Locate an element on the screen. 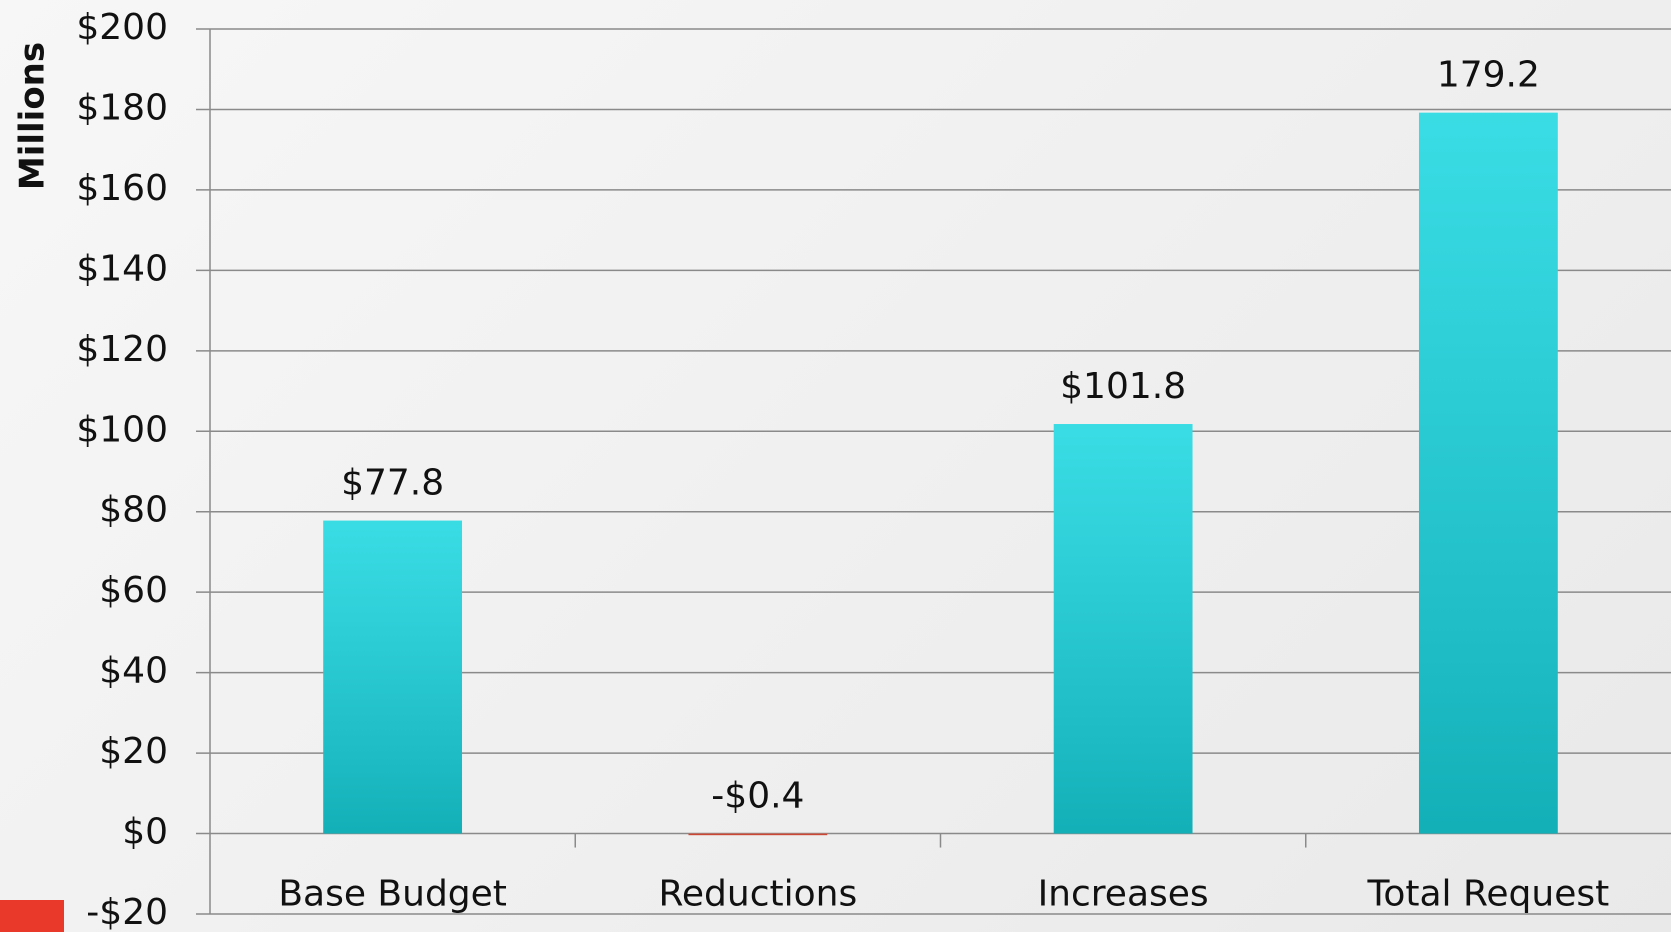  decoration is located at coordinates (32, 916).